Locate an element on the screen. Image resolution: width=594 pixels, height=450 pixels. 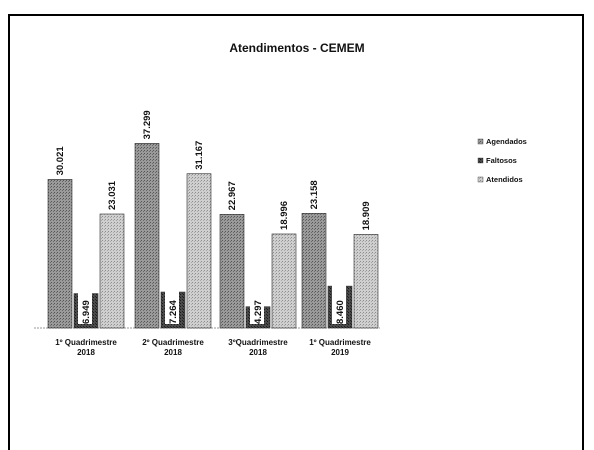
legend: Agendados Faltosos Atendidos is located at coordinates (502, 160).